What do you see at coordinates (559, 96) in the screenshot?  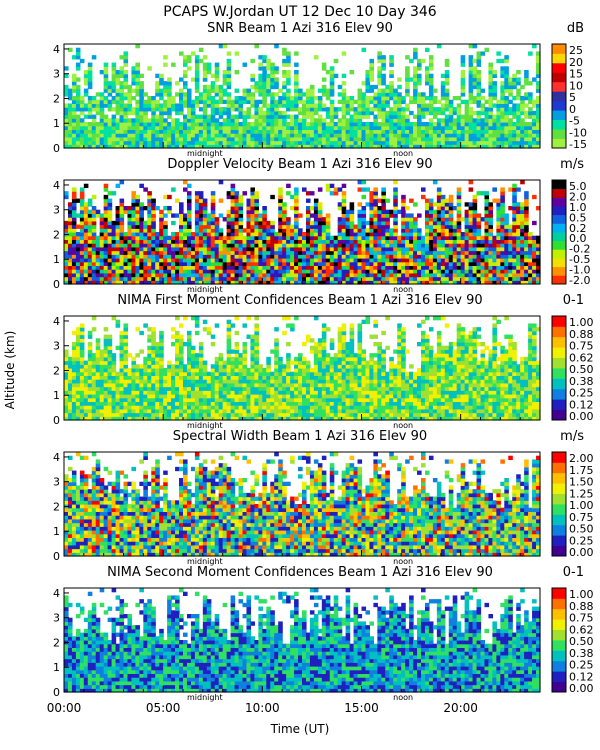 I see `colorbar-frame` at bounding box center [559, 96].